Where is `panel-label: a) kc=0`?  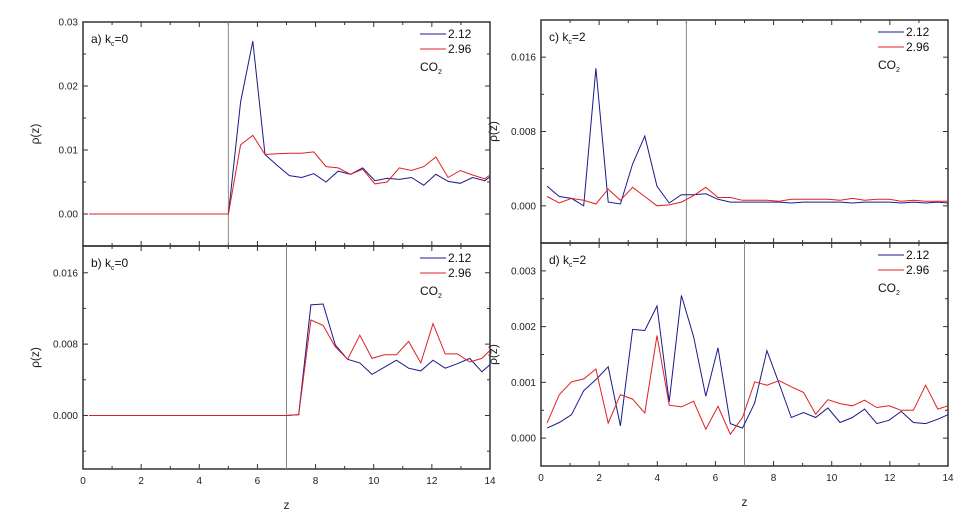
panel-label: a) kc=0 is located at coordinates (110, 40).